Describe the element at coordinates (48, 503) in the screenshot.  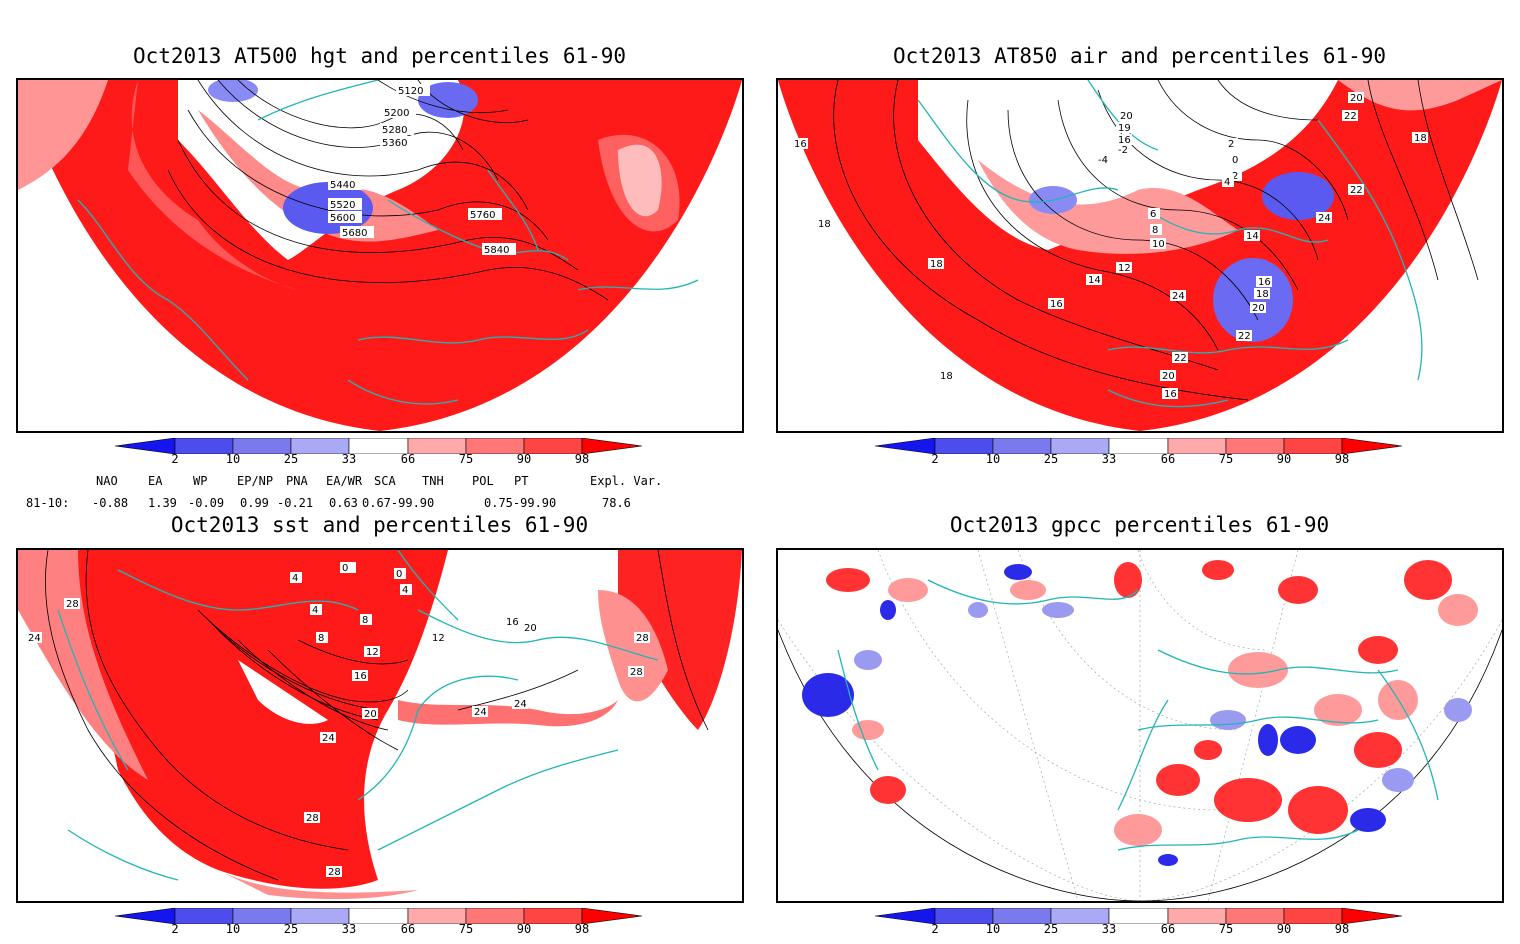
I see `index-row-label: 81-10:` at that location.